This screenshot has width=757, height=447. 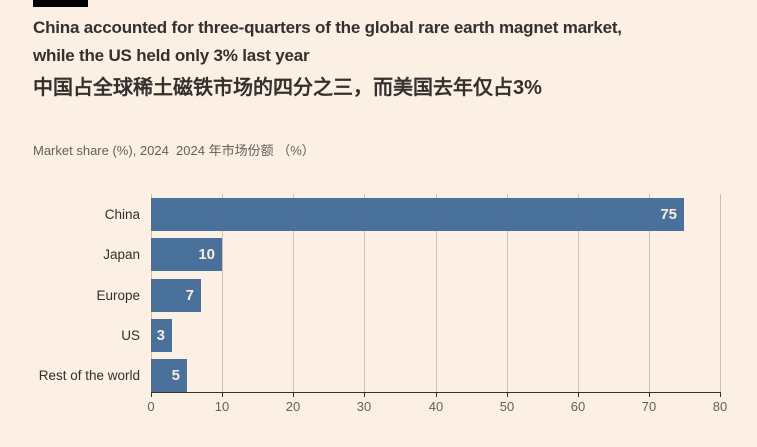 What do you see at coordinates (174, 150) in the screenshot?
I see `chart-subtitle: Market share (%), 2024 2024 年市场份额 （%）` at bounding box center [174, 150].